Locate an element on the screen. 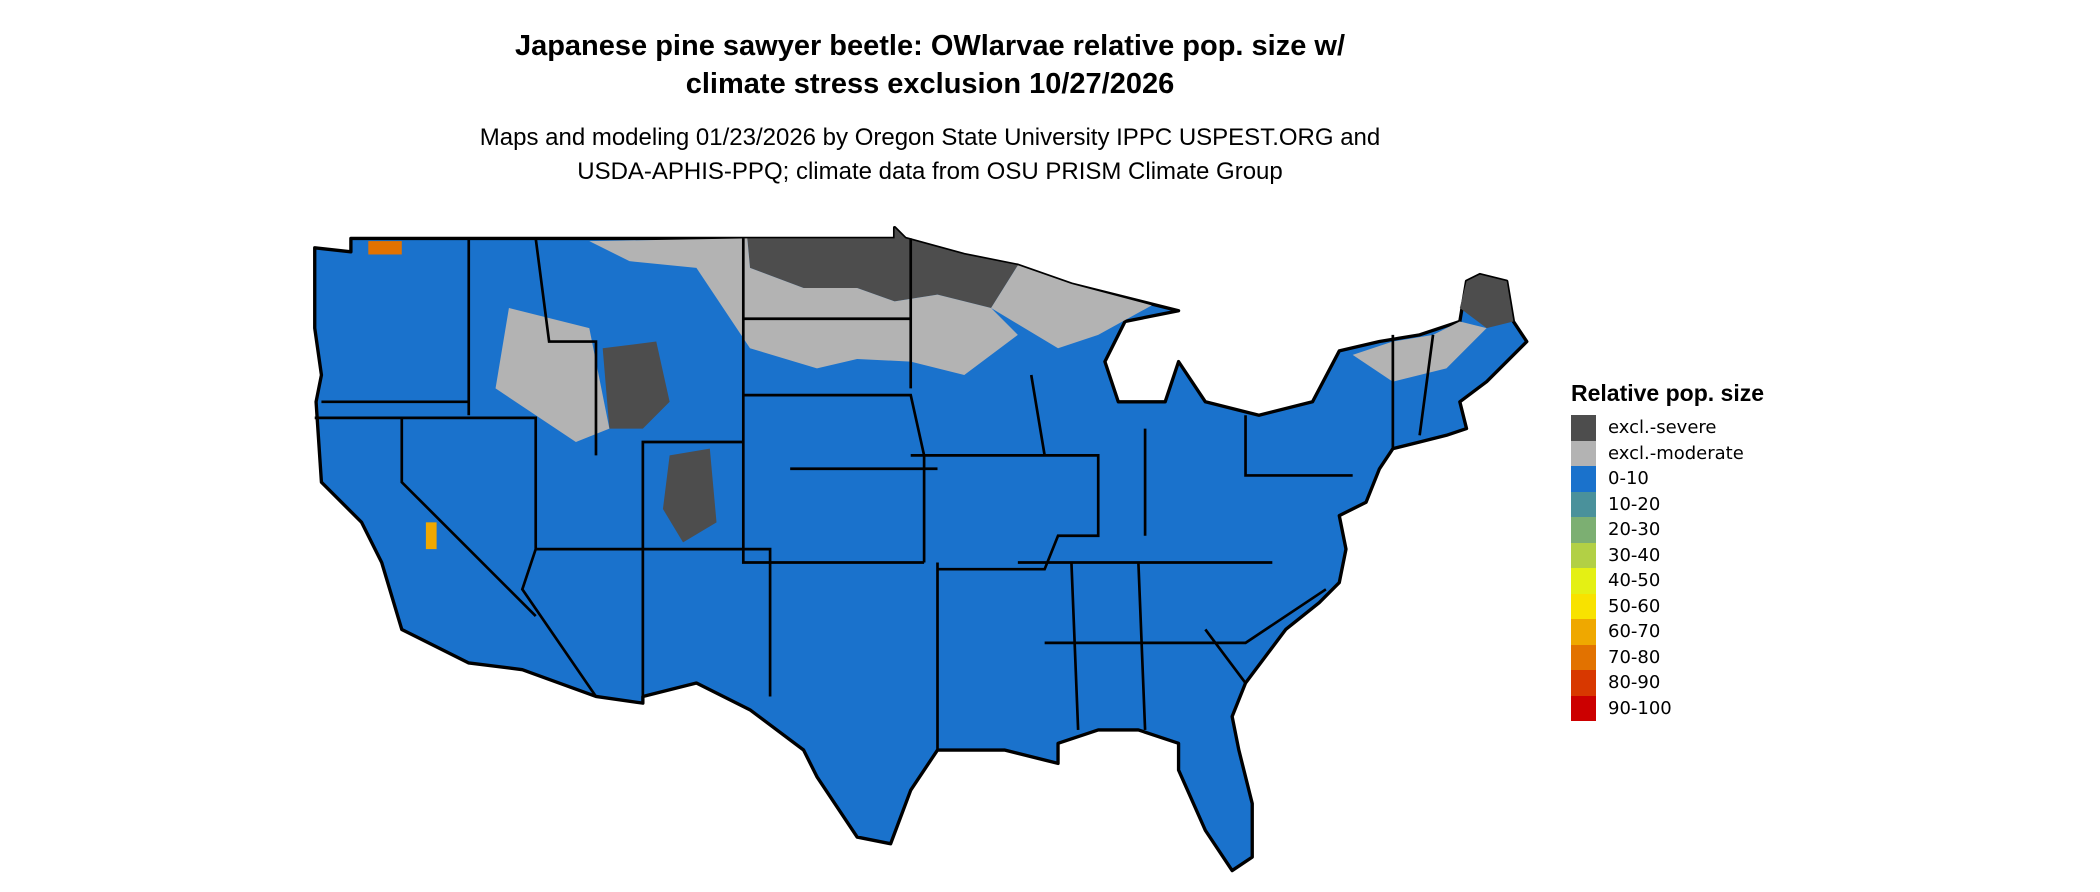 This screenshot has width=2100, height=892. legend-item: 40-50 is located at coordinates (1667, 581).